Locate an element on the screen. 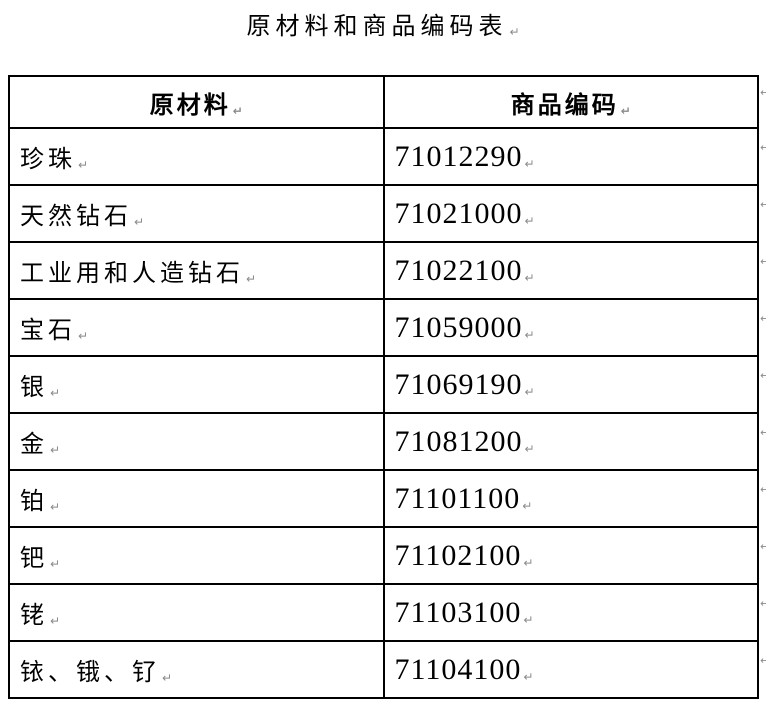  code-cell: 71081200 ↵ is located at coordinates (570, 441).